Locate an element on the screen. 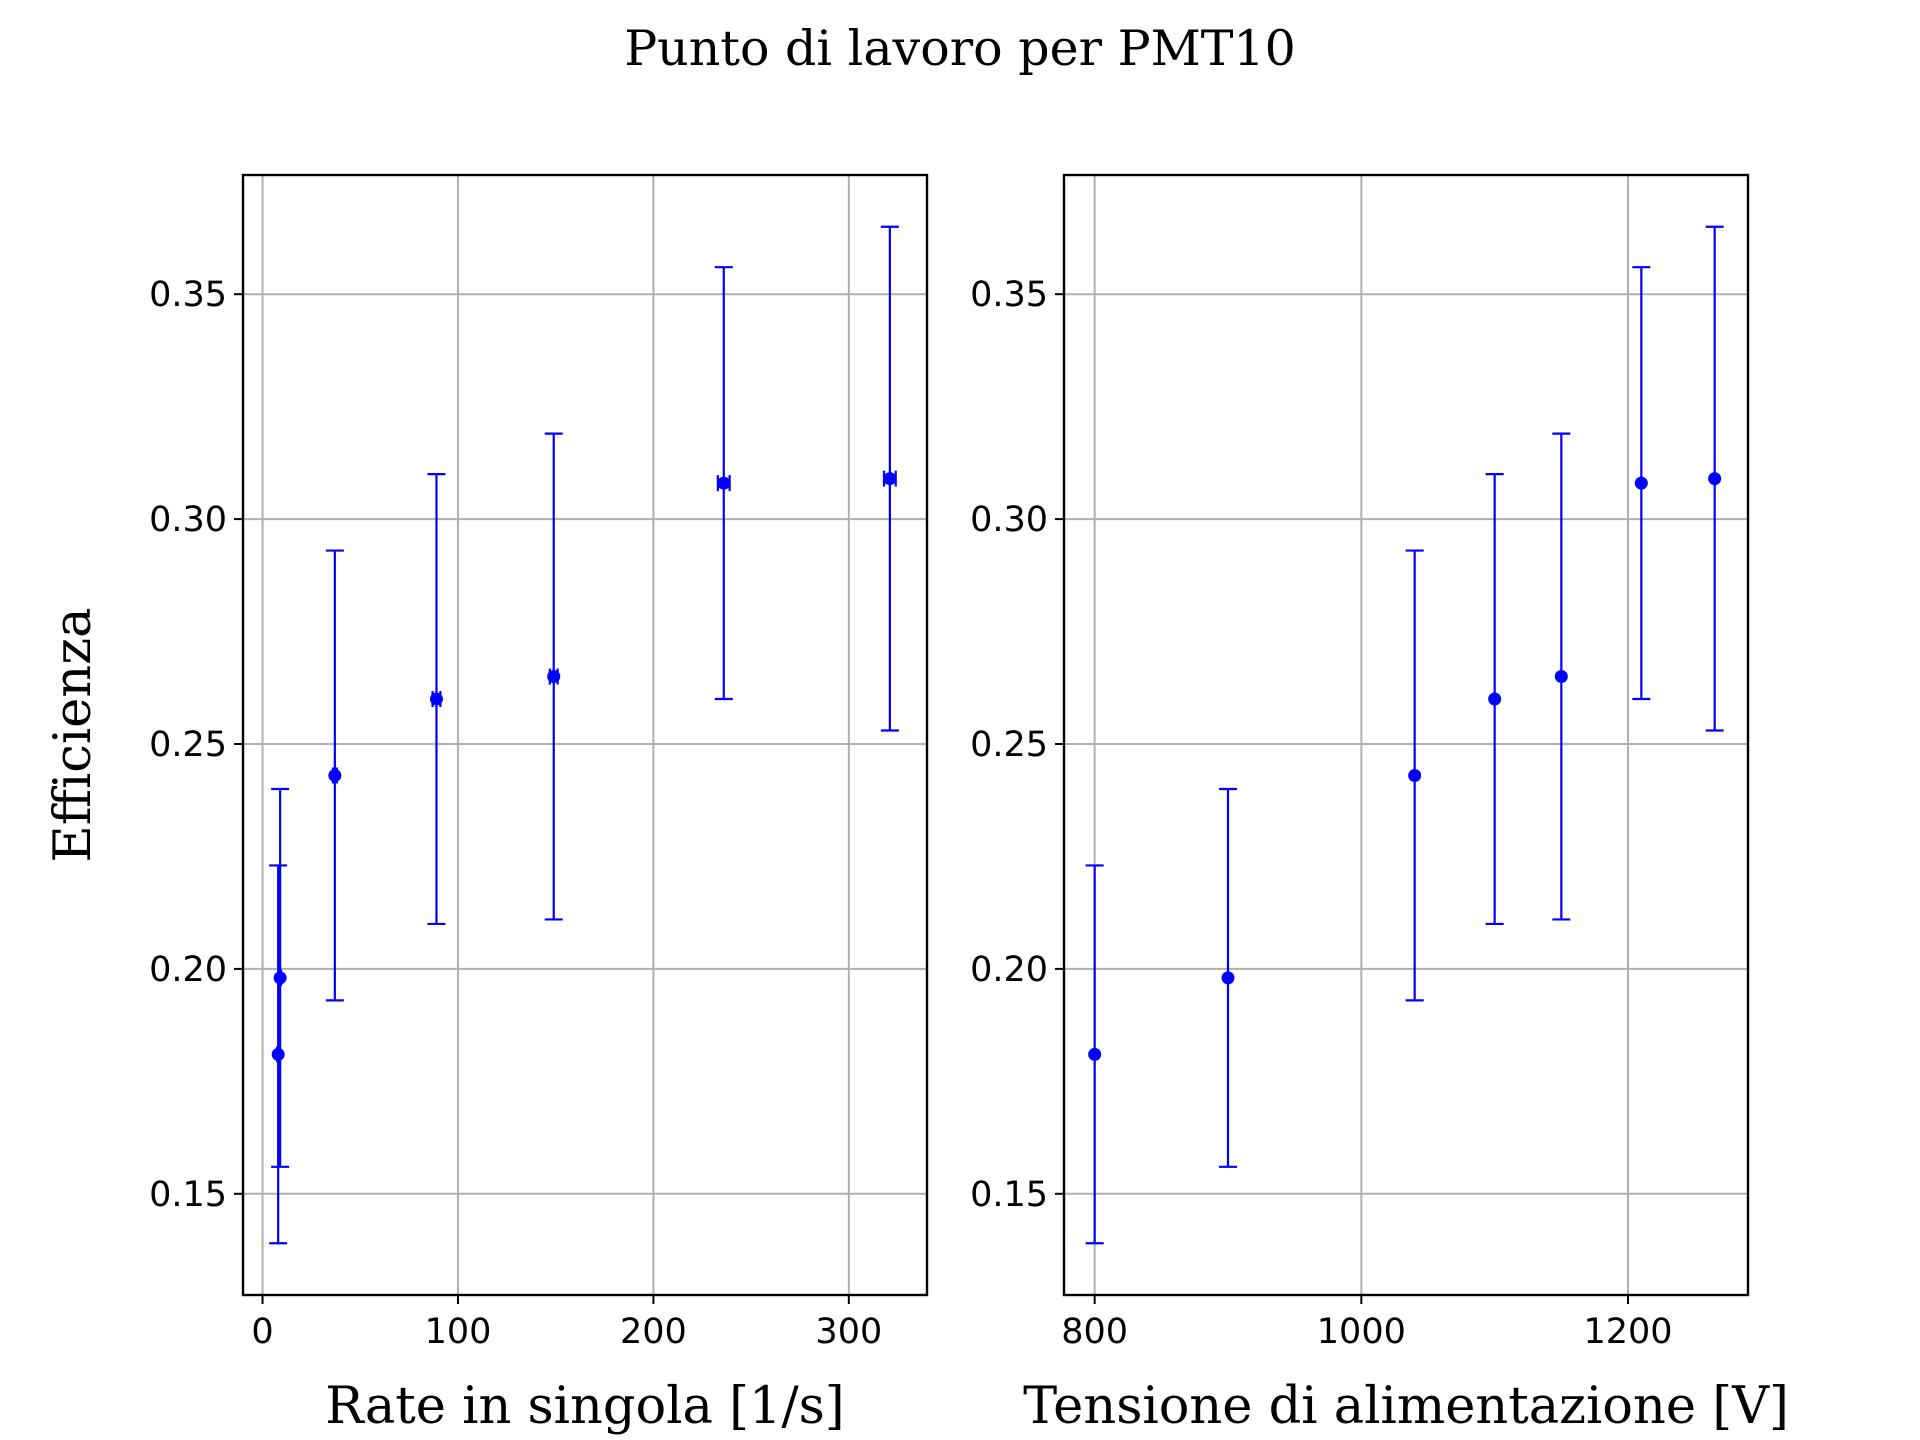 This screenshot has height=1440, width=1920. right-y-tick-label: 0.35 is located at coordinates (1009, 295).